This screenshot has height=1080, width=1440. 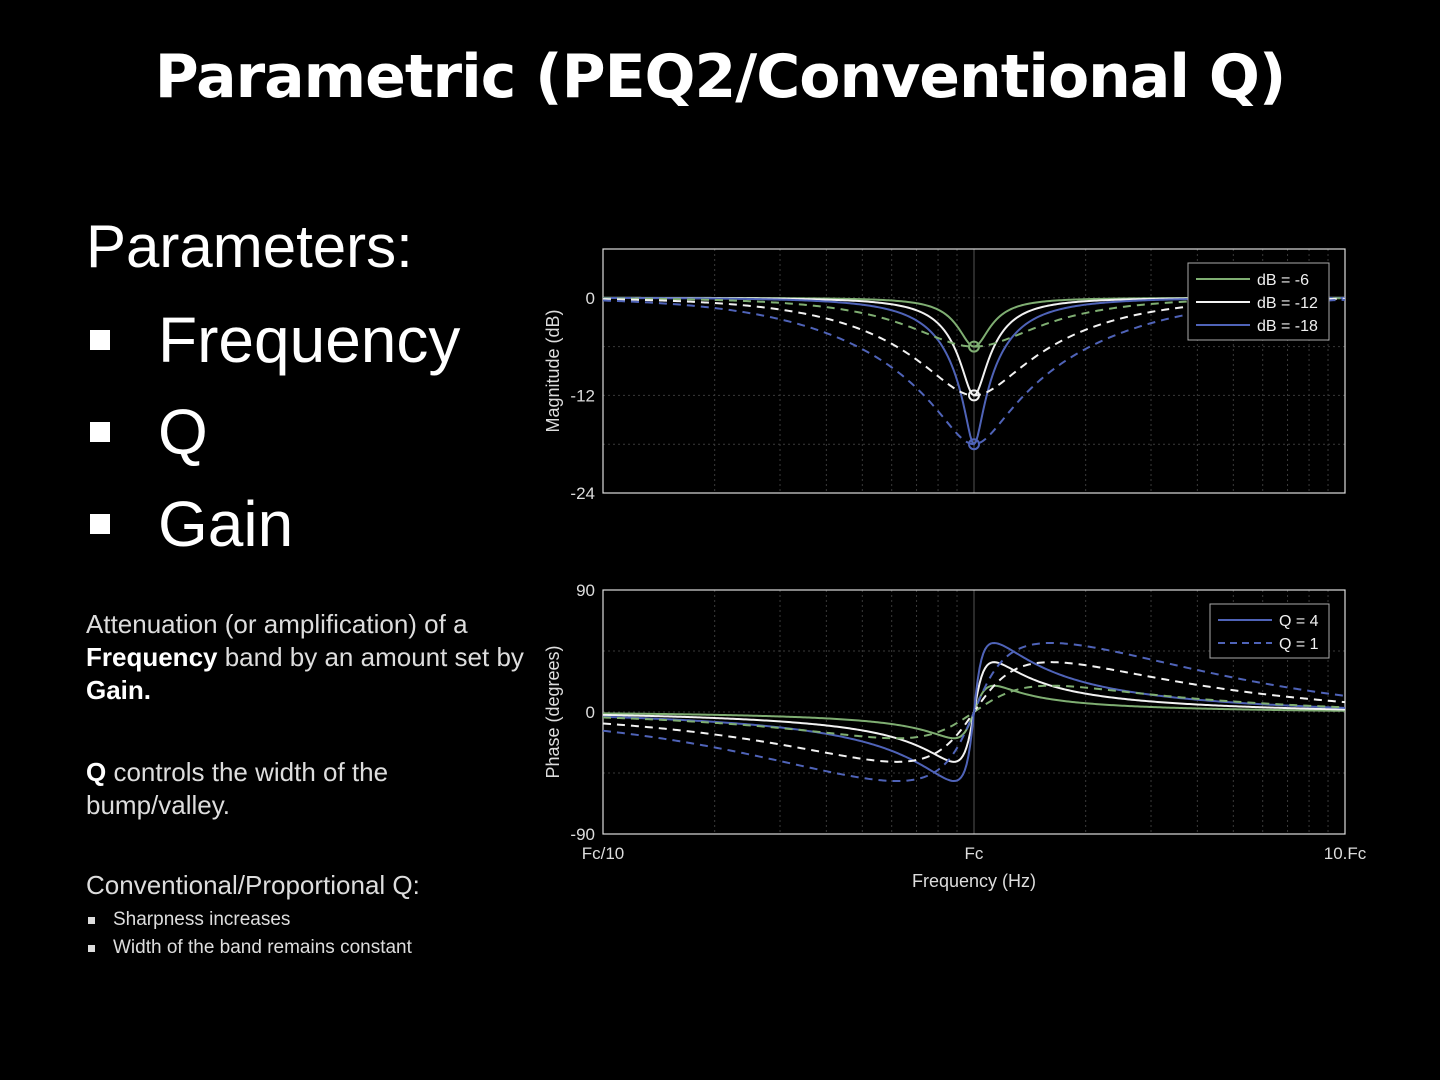 I want to click on desc-bold-frequency: Frequency, so click(x=152, y=657).